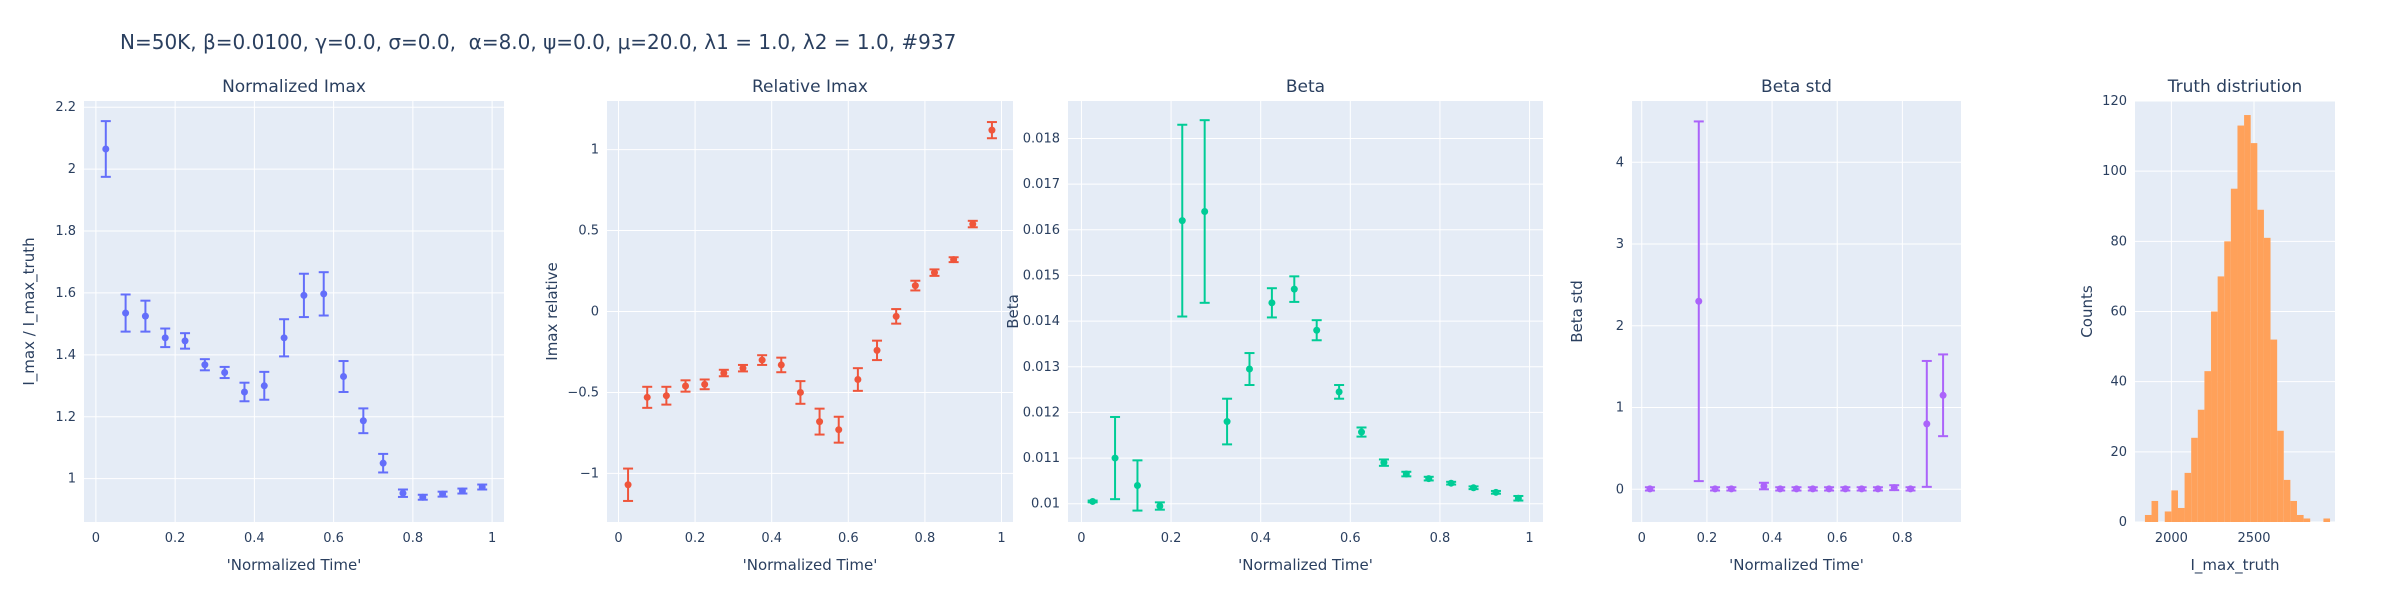 Image resolution: width=2400 pixels, height=600 pixels. Describe the element at coordinates (1796, 565) in the screenshot. I see `chart-4-x-axis-label: 'Normalized Time'` at that location.